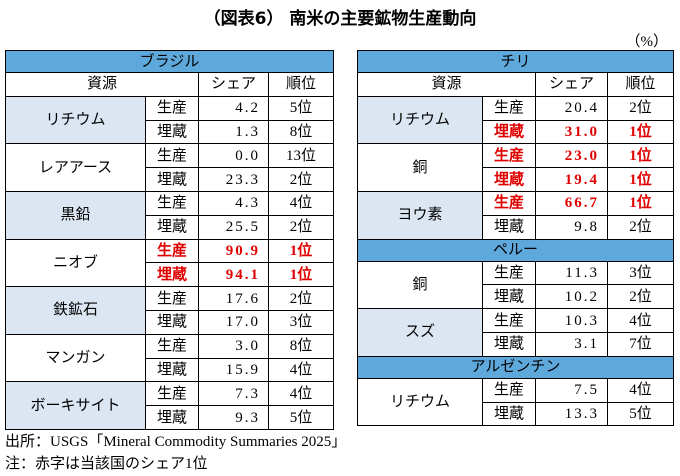  Describe the element at coordinates (233, 108) in the screenshot. I see `share: 4.2` at that location.